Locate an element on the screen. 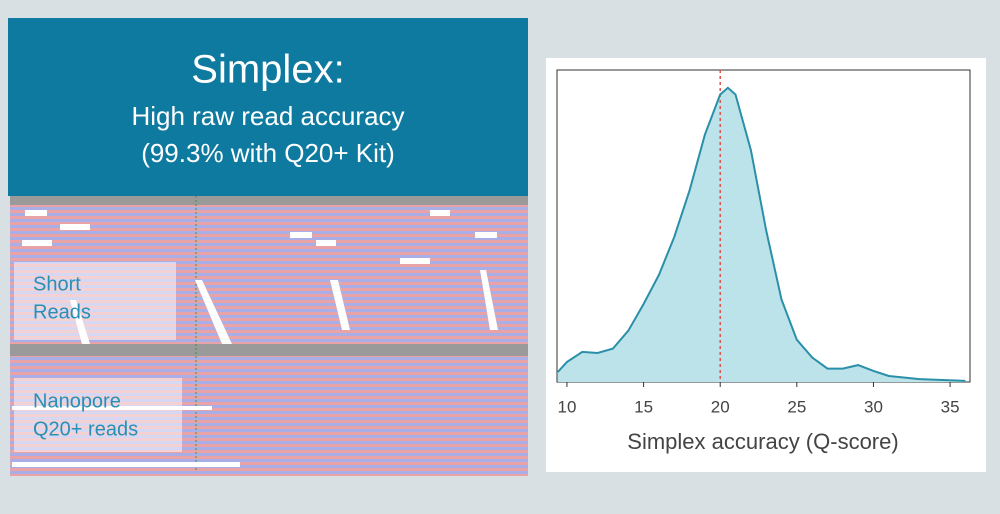 The width and height of the screenshot is (1000, 514). x-tick-label: 35 is located at coordinates (950, 406).